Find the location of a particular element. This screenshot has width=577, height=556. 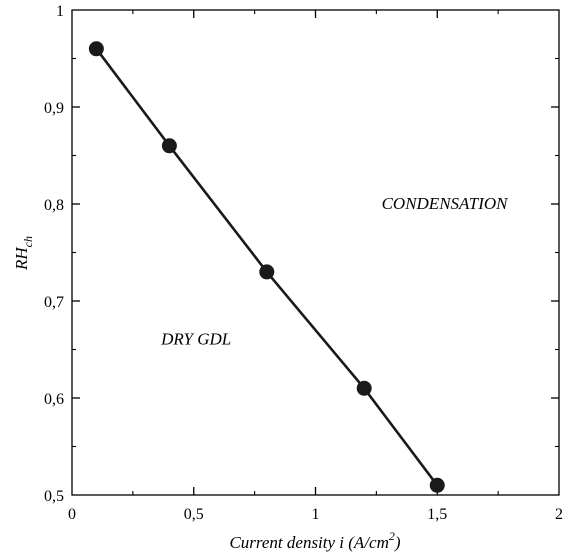

x-tick-label: 1,5 is located at coordinates (437, 514).